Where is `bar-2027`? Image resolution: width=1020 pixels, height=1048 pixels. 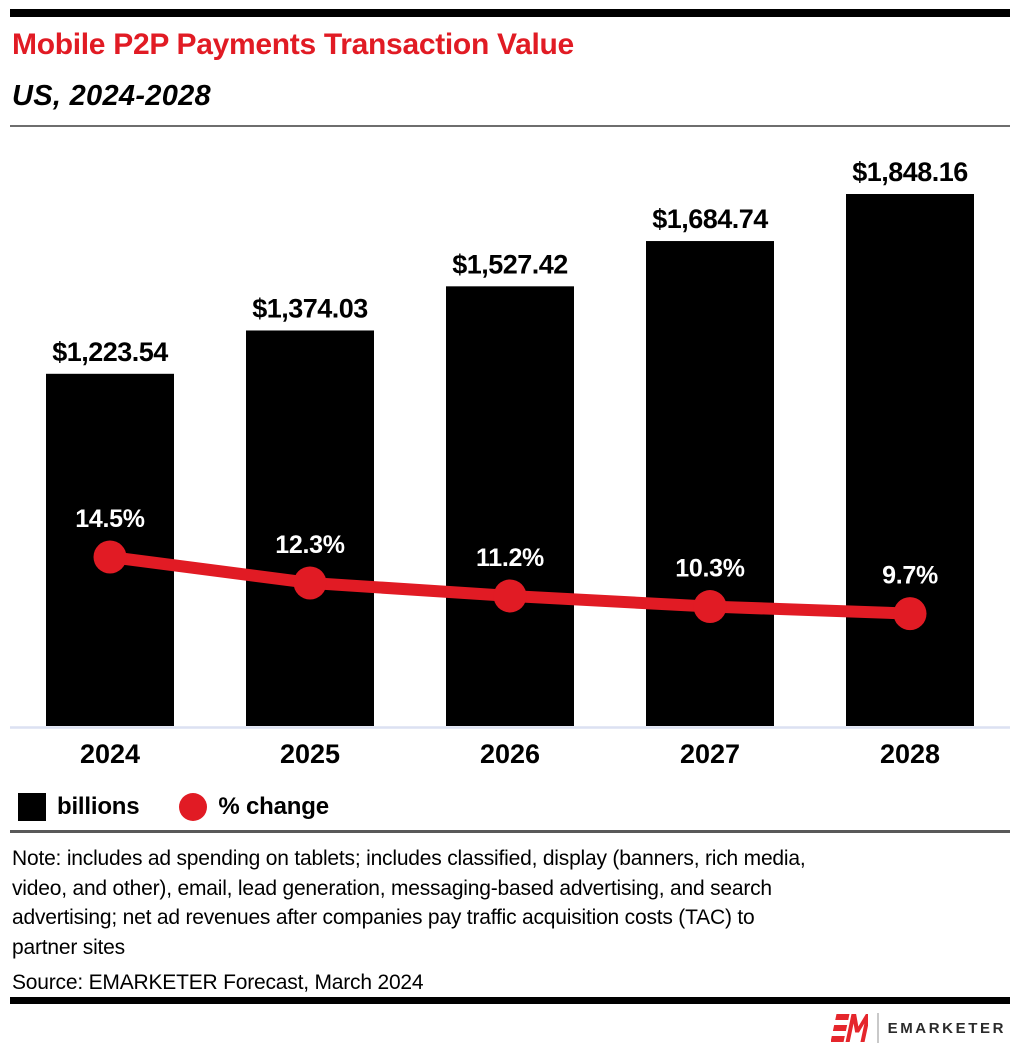
bar-2027 is located at coordinates (710, 483).